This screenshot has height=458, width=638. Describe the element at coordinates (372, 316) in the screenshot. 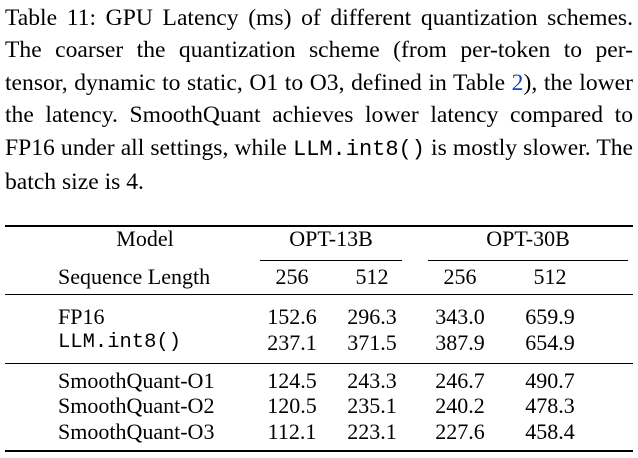

I see `table-cell: 296.3` at that location.